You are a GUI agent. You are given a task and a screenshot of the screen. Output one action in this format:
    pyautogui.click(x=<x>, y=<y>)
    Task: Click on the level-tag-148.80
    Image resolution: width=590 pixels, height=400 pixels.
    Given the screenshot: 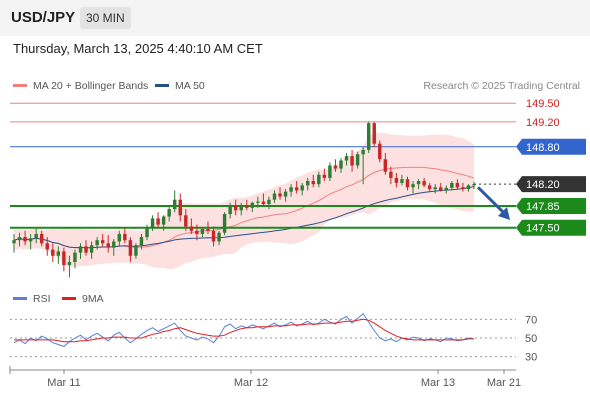 What is the action you would take?
    pyautogui.click(x=551, y=146)
    